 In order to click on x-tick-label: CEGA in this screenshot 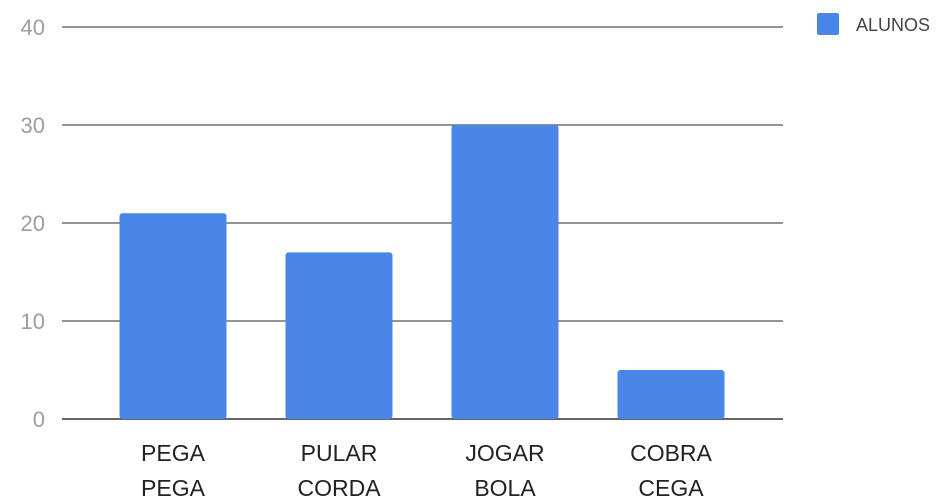, I will do `click(671, 486)`.